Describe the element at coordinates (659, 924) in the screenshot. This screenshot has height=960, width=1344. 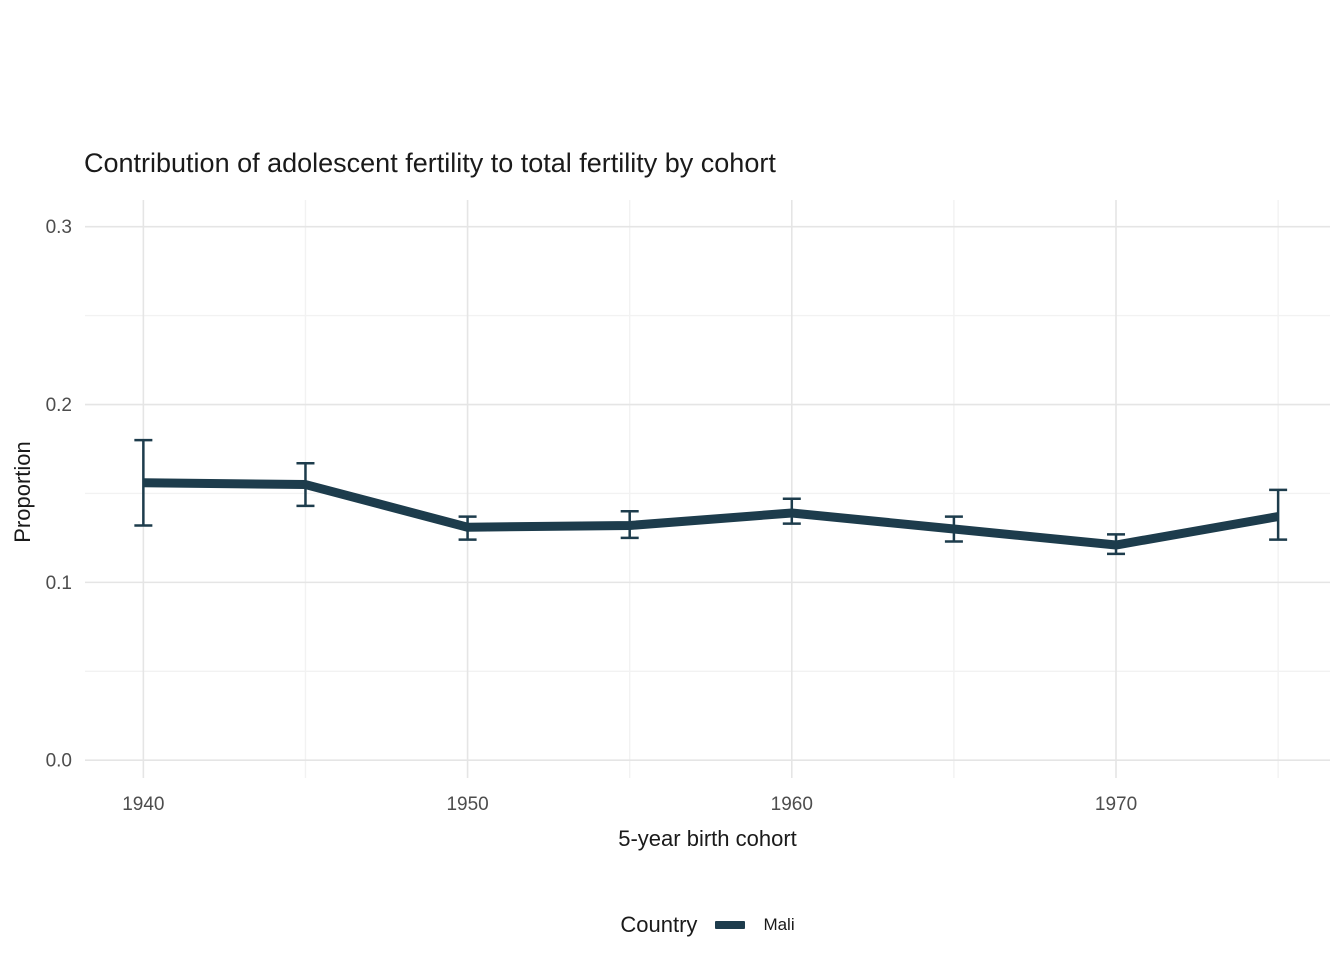
I see `legend-title: Country` at that location.